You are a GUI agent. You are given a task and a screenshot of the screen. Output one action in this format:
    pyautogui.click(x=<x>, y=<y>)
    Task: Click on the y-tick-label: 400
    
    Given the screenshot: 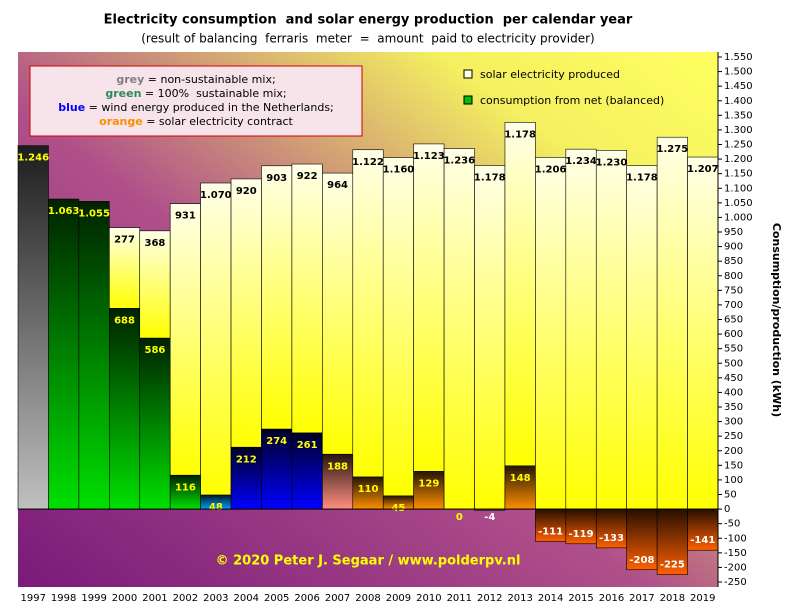 What is the action you would take?
    pyautogui.click(x=733, y=392)
    